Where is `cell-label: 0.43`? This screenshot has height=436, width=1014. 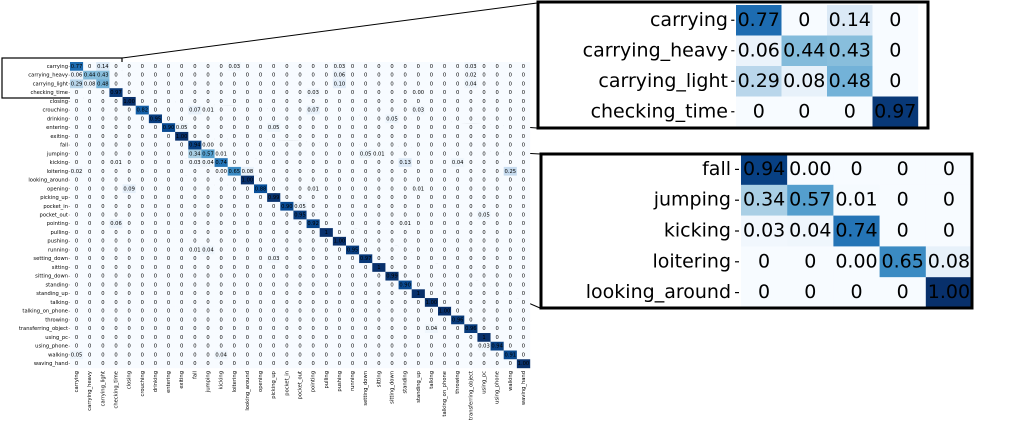
cell-label: 0.43 is located at coordinates (850, 50).